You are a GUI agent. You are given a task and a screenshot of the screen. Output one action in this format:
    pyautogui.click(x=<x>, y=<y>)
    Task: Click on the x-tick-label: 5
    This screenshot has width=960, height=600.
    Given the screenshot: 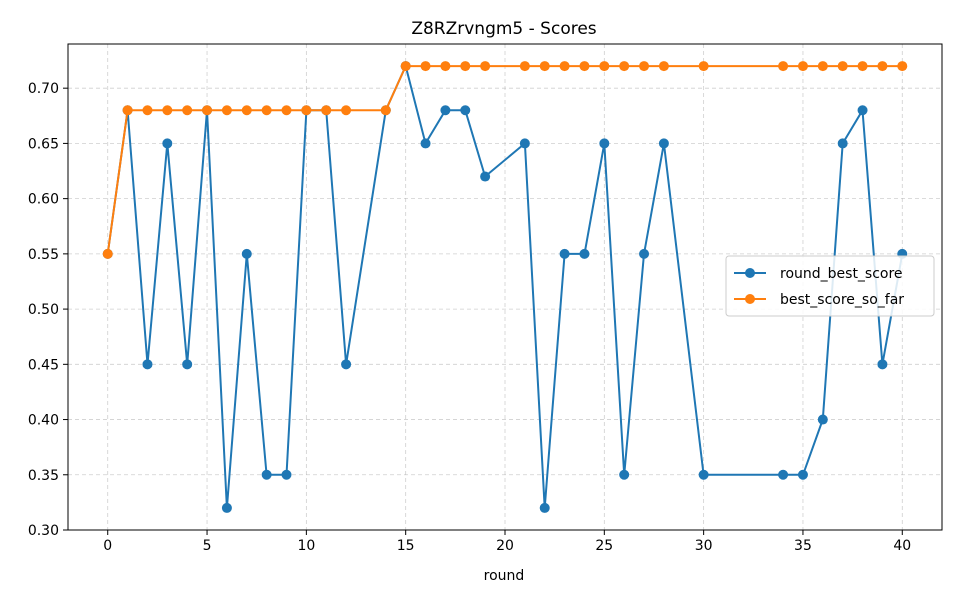 What is the action you would take?
    pyautogui.click(x=207, y=546)
    